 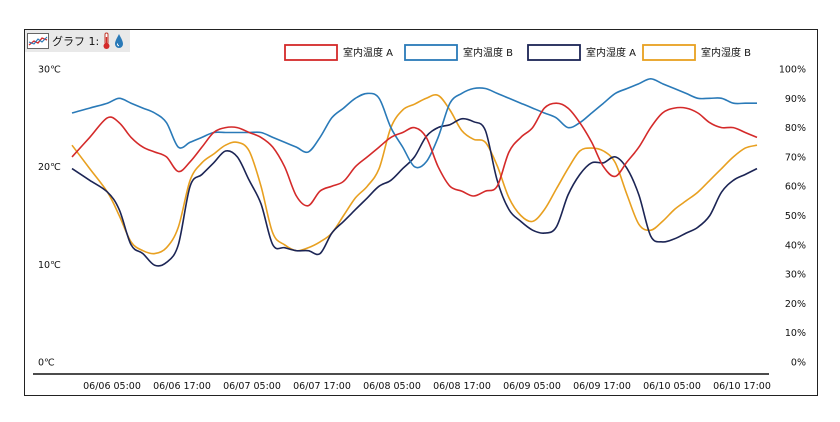 What do you see at coordinates (795, 216) in the screenshot?
I see `y-right-tick-label: 50%` at bounding box center [795, 216].